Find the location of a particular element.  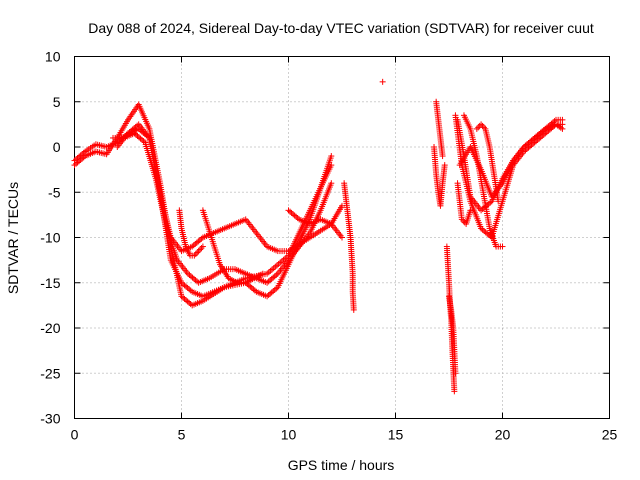

y-tick-label: -25 is located at coordinates (50, 373).